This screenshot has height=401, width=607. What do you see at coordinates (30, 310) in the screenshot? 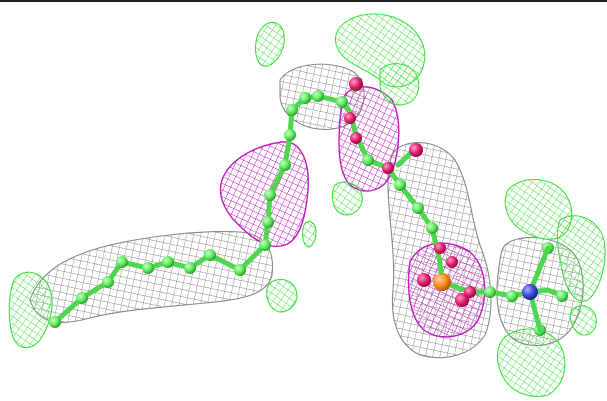
I see `green-mesh-bottom-left` at bounding box center [30, 310].